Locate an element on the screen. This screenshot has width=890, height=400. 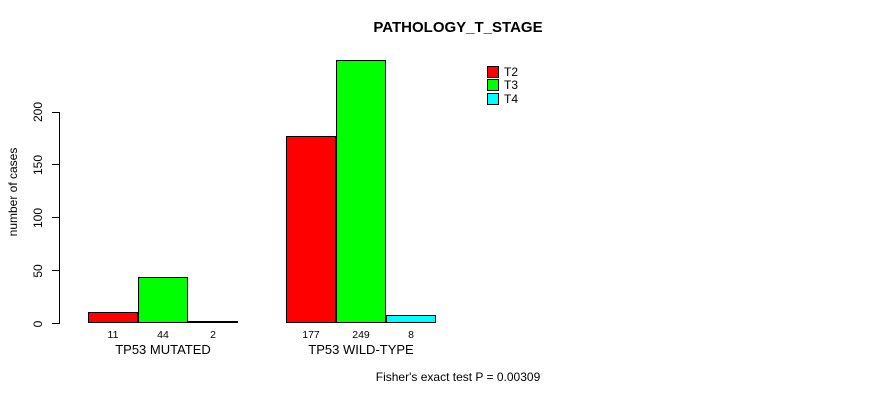
legend-swatch-t2 is located at coordinates (493, 72).